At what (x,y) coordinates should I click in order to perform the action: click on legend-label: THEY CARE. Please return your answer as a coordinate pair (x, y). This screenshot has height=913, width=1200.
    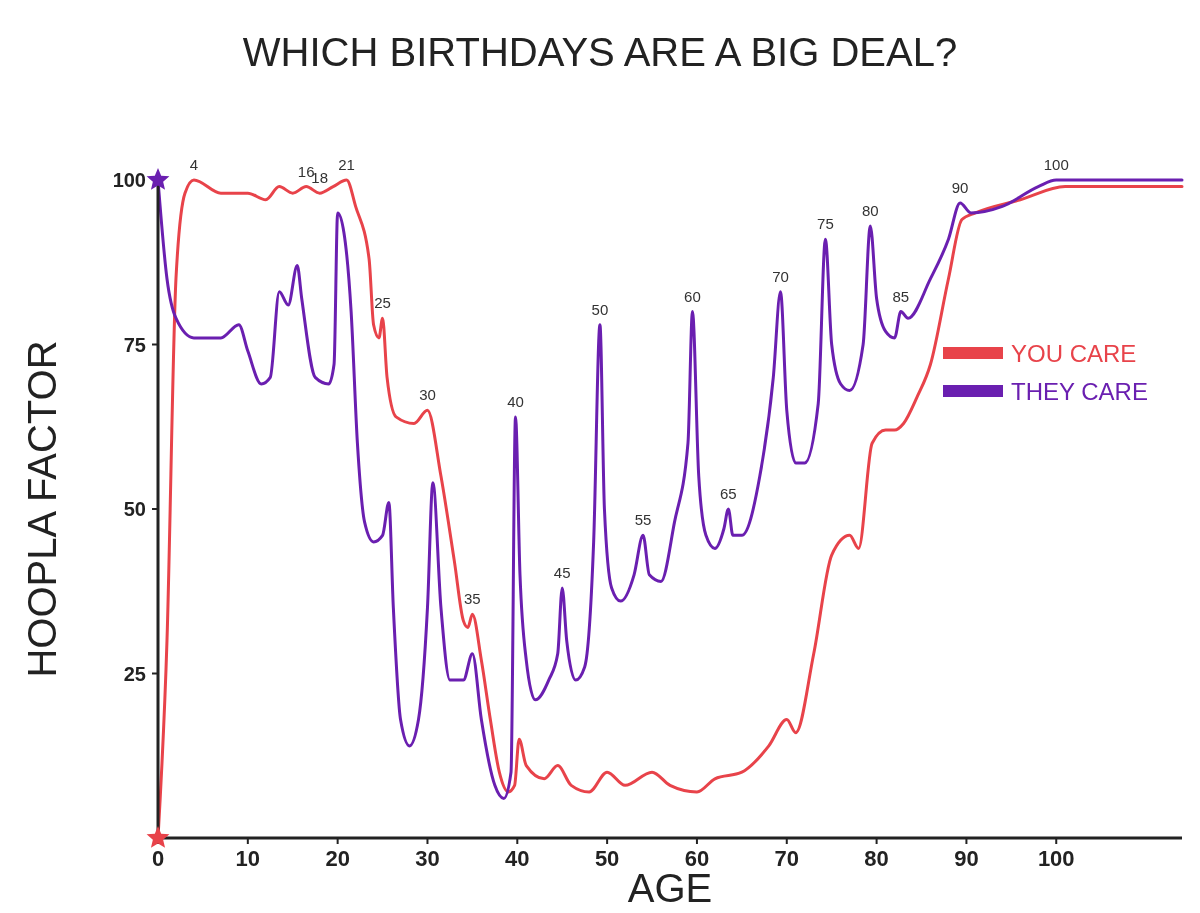
    Looking at the image, I should click on (1079, 391).